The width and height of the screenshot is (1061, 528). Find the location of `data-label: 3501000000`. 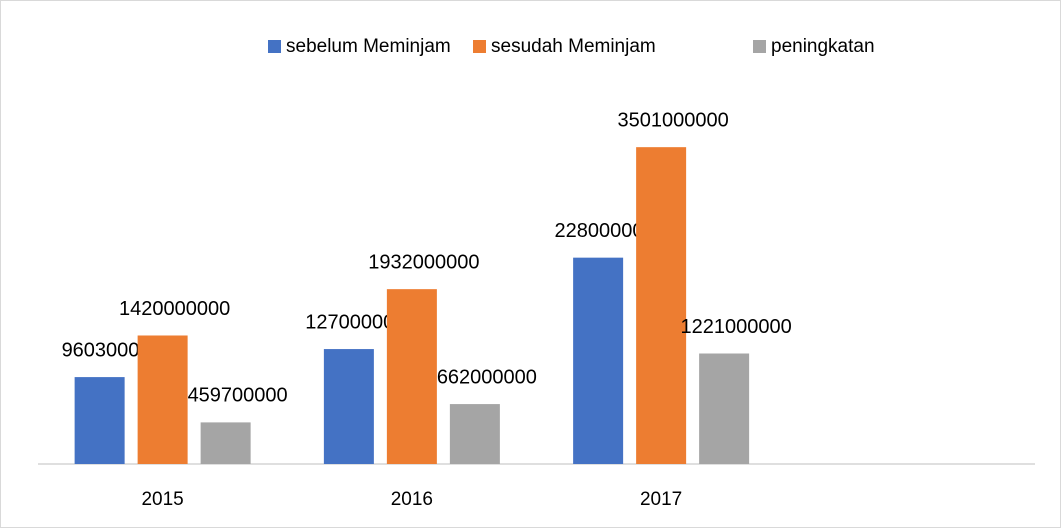

data-label: 3501000000 is located at coordinates (673, 120).